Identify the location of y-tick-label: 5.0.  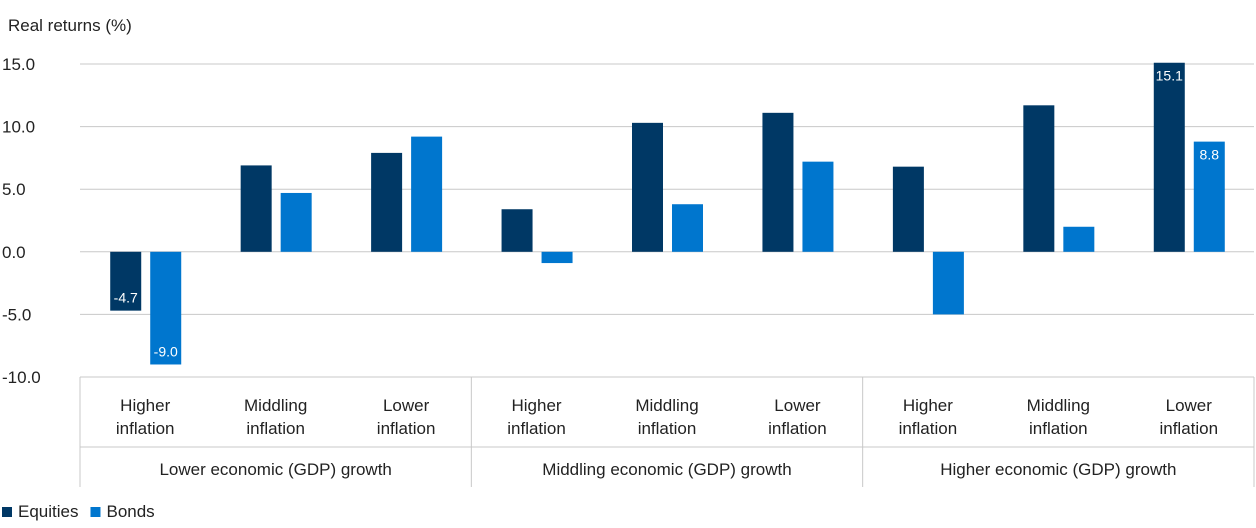
(14, 189).